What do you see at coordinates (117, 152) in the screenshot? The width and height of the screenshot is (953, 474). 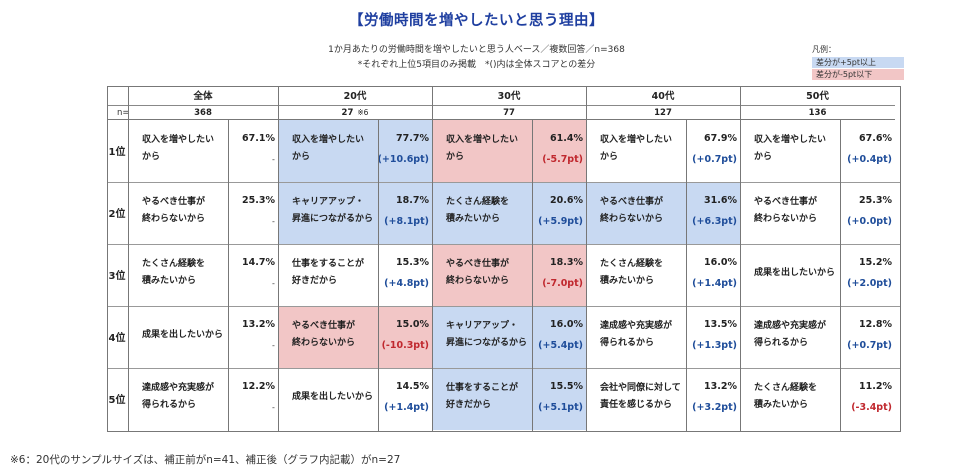 I see `rank-label: 1位` at bounding box center [117, 152].